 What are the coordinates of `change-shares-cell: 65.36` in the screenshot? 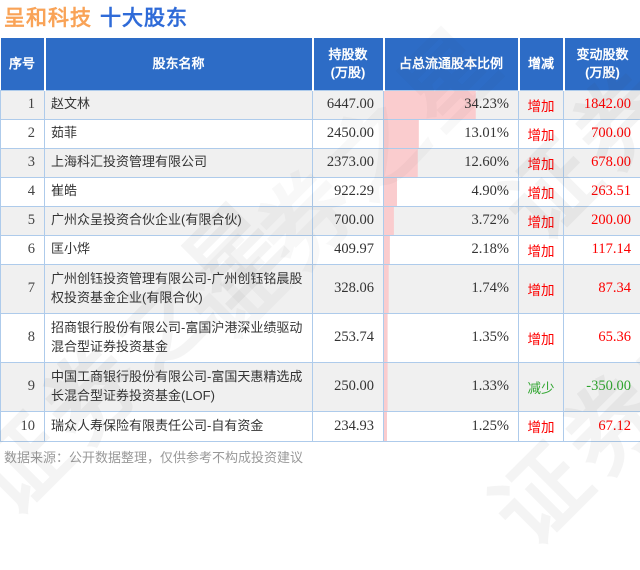 It's located at (602, 337).